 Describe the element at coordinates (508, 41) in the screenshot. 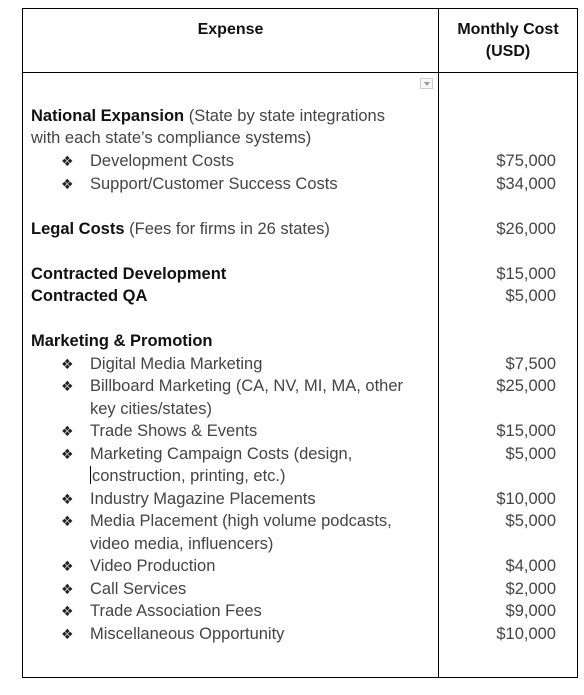

I see `header-monthly-cost: Monthly Cost (USD)` at that location.